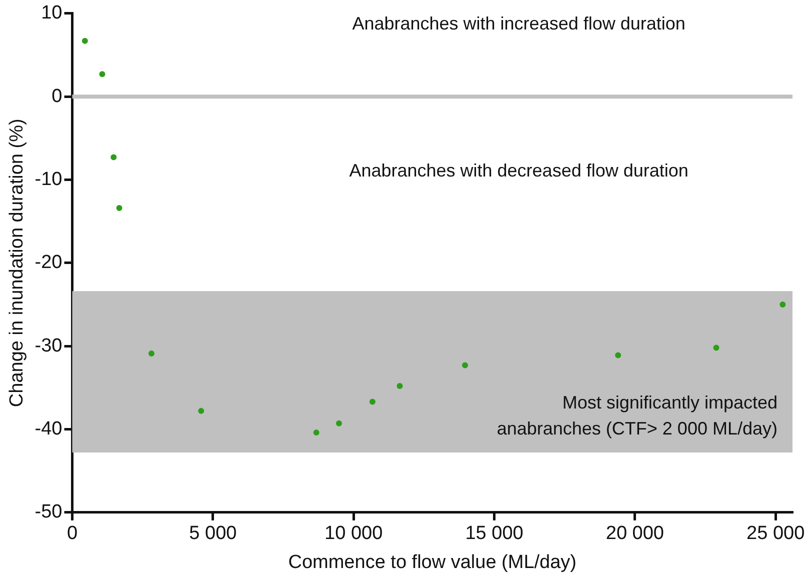  I want to click on annotation: Anabranches with decreased flow duration, so click(518, 170).